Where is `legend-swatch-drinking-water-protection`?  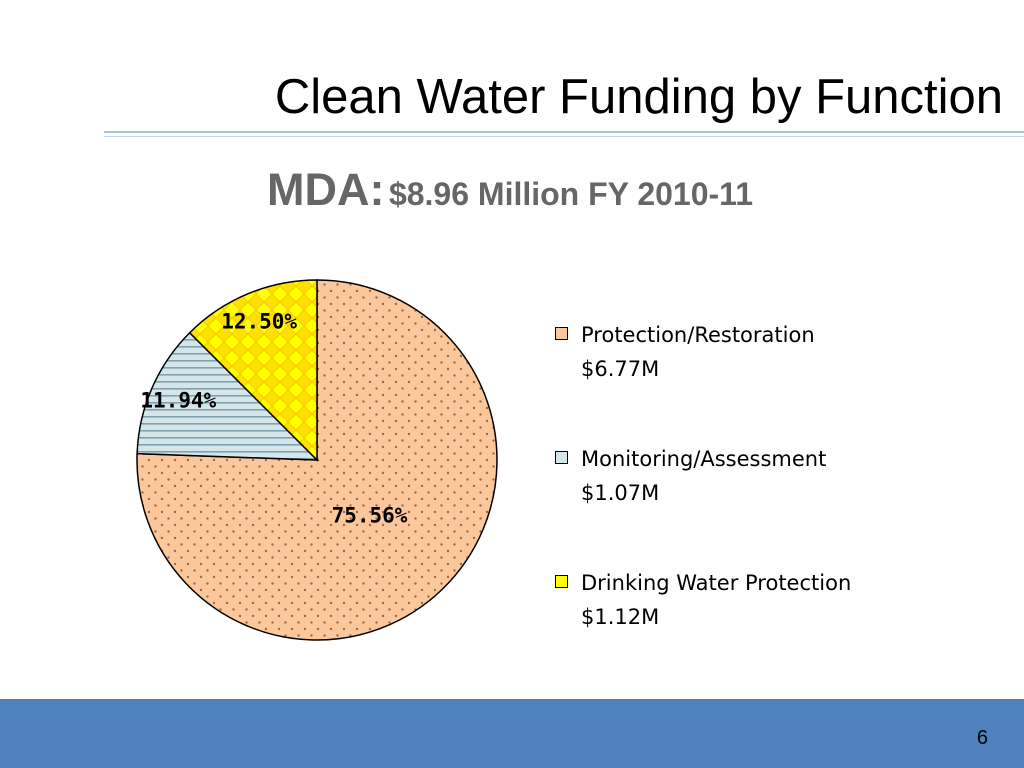 legend-swatch-drinking-water-protection is located at coordinates (561, 581).